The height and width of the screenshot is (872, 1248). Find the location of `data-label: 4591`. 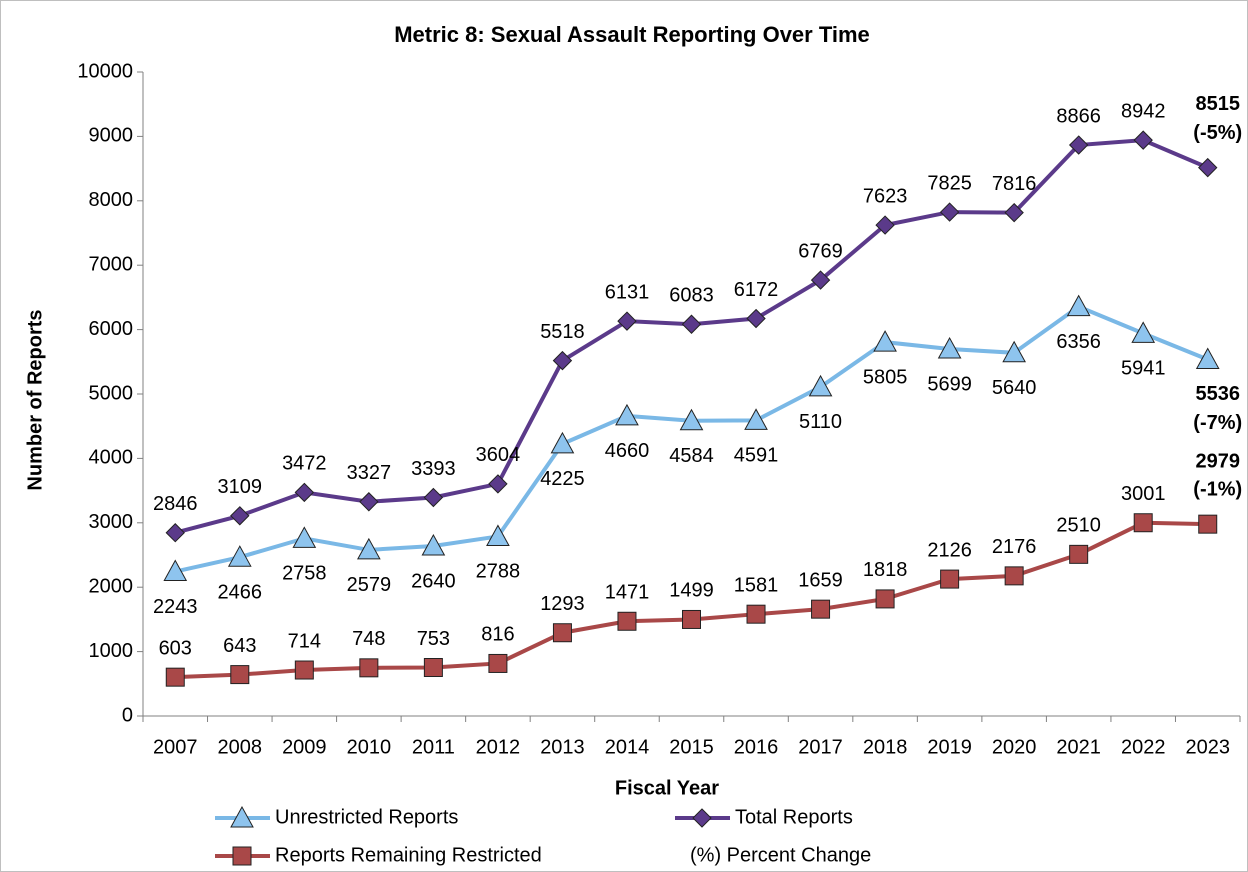

data-label: 4591 is located at coordinates (756, 456).